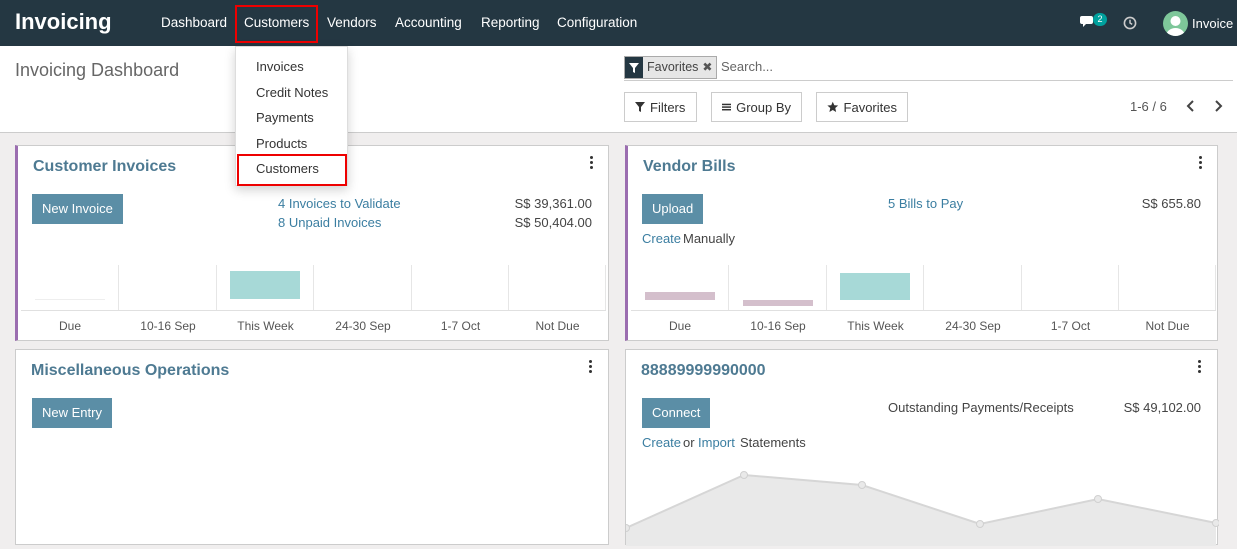 This screenshot has height=549, width=1237. Describe the element at coordinates (727, 107) in the screenshot. I see `list-bars-icon` at that location.